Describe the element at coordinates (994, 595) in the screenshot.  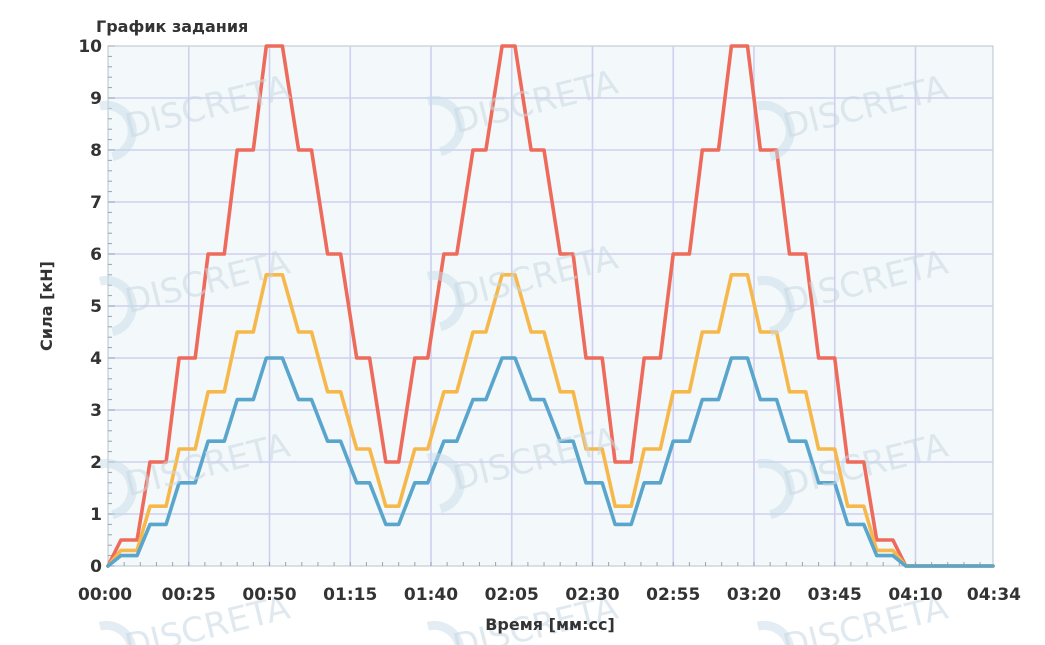
I see `x-tick-label: 04:34` at that location.